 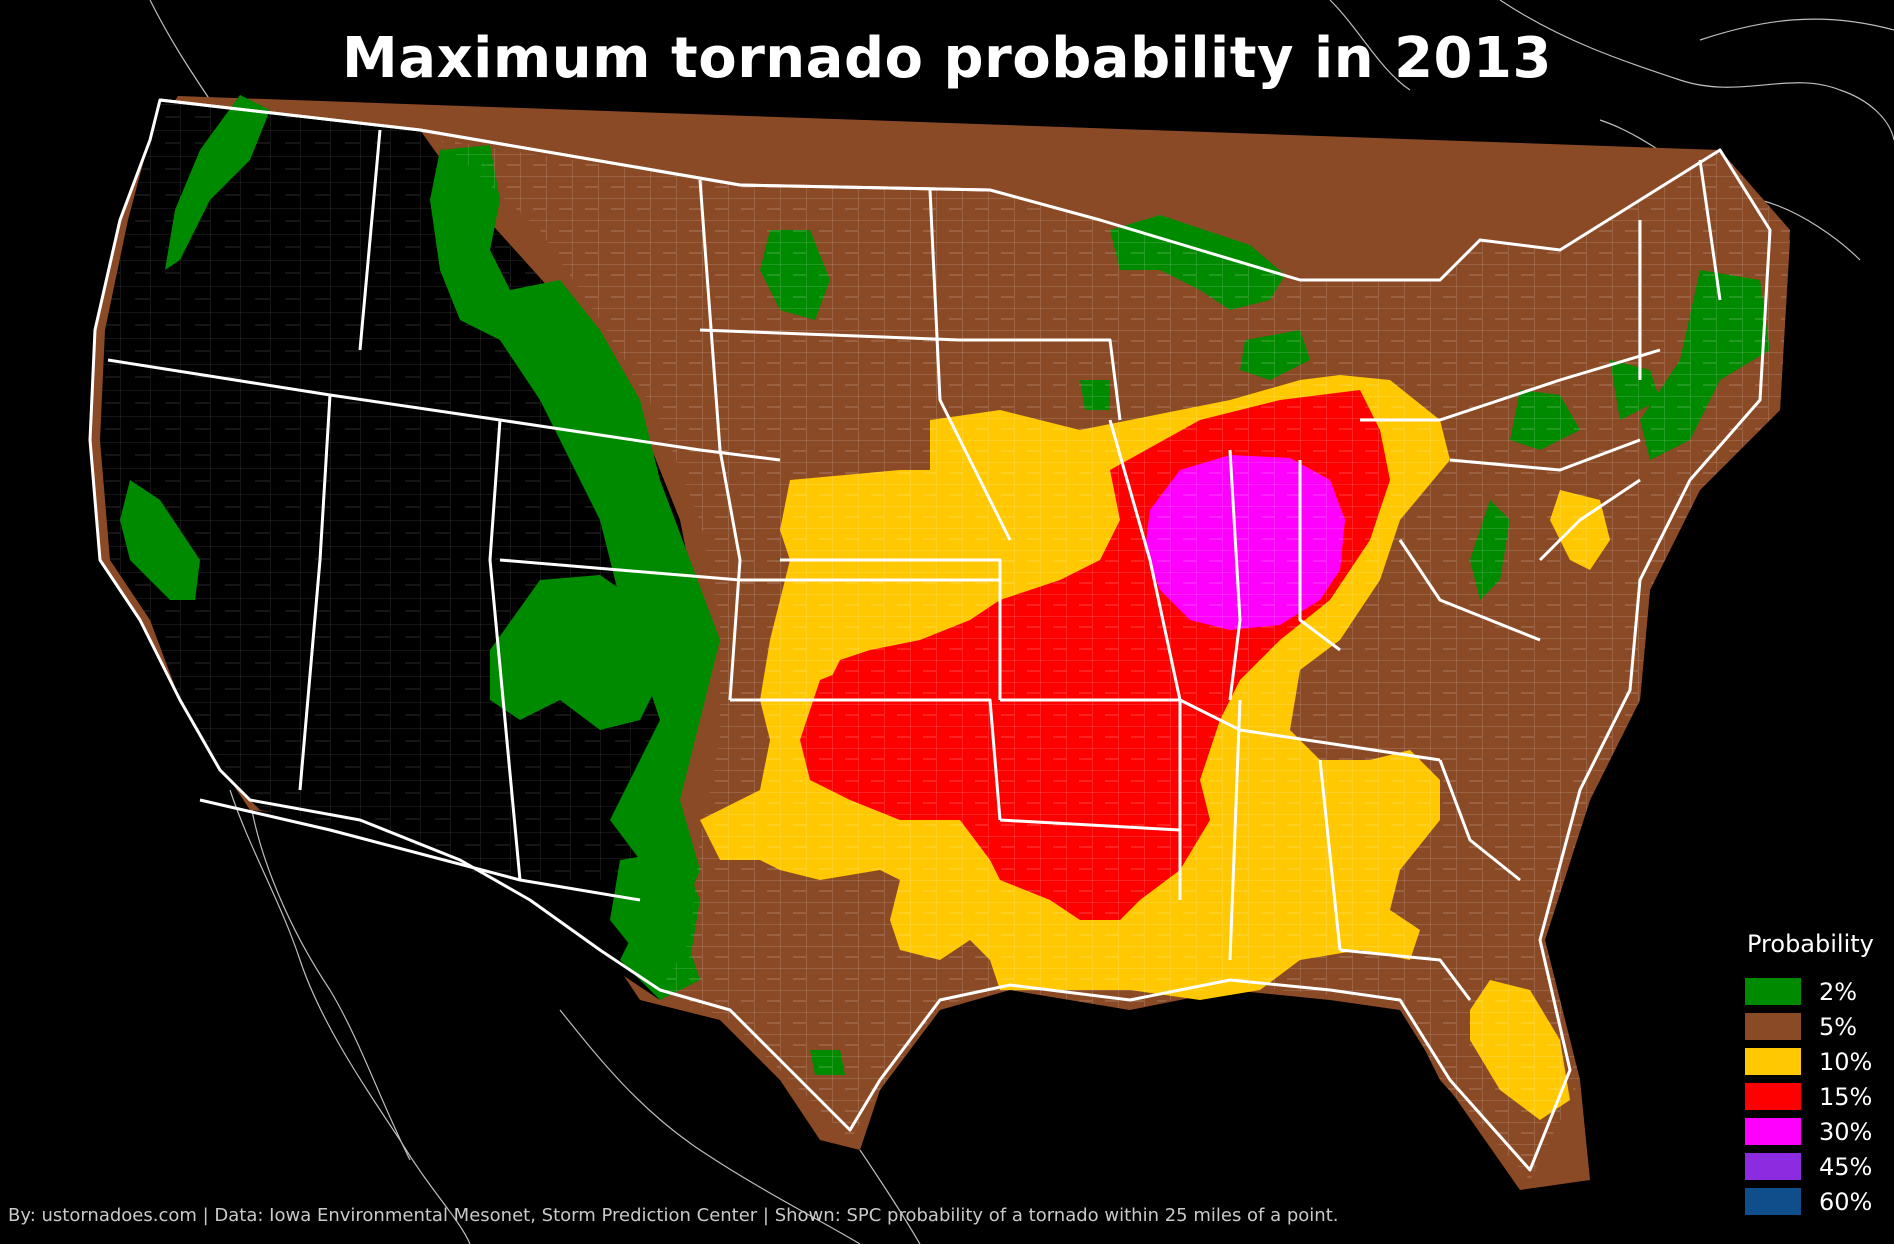 What do you see at coordinates (1815, 1131) in the screenshot?
I see `legend-item-30pct: 30%` at bounding box center [1815, 1131].